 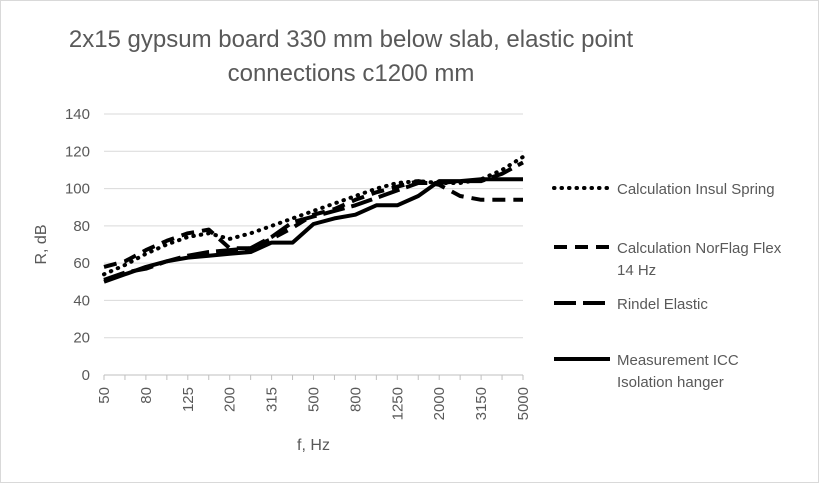 I want to click on y-tick-label-20: 20, so click(x=81, y=338).